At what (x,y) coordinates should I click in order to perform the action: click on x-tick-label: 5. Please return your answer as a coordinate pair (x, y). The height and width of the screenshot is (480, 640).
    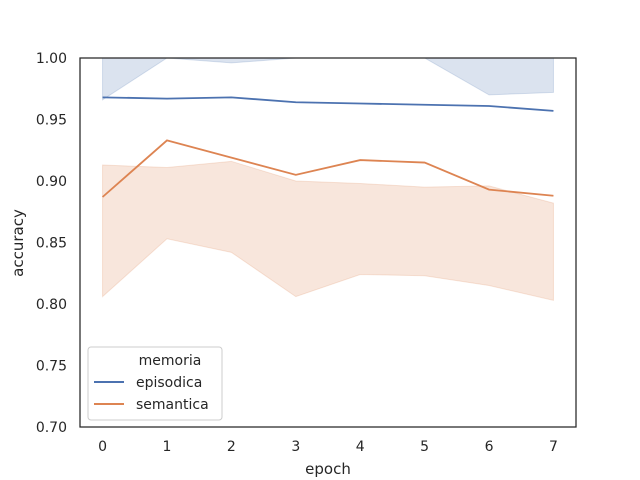
    Looking at the image, I should click on (424, 447).